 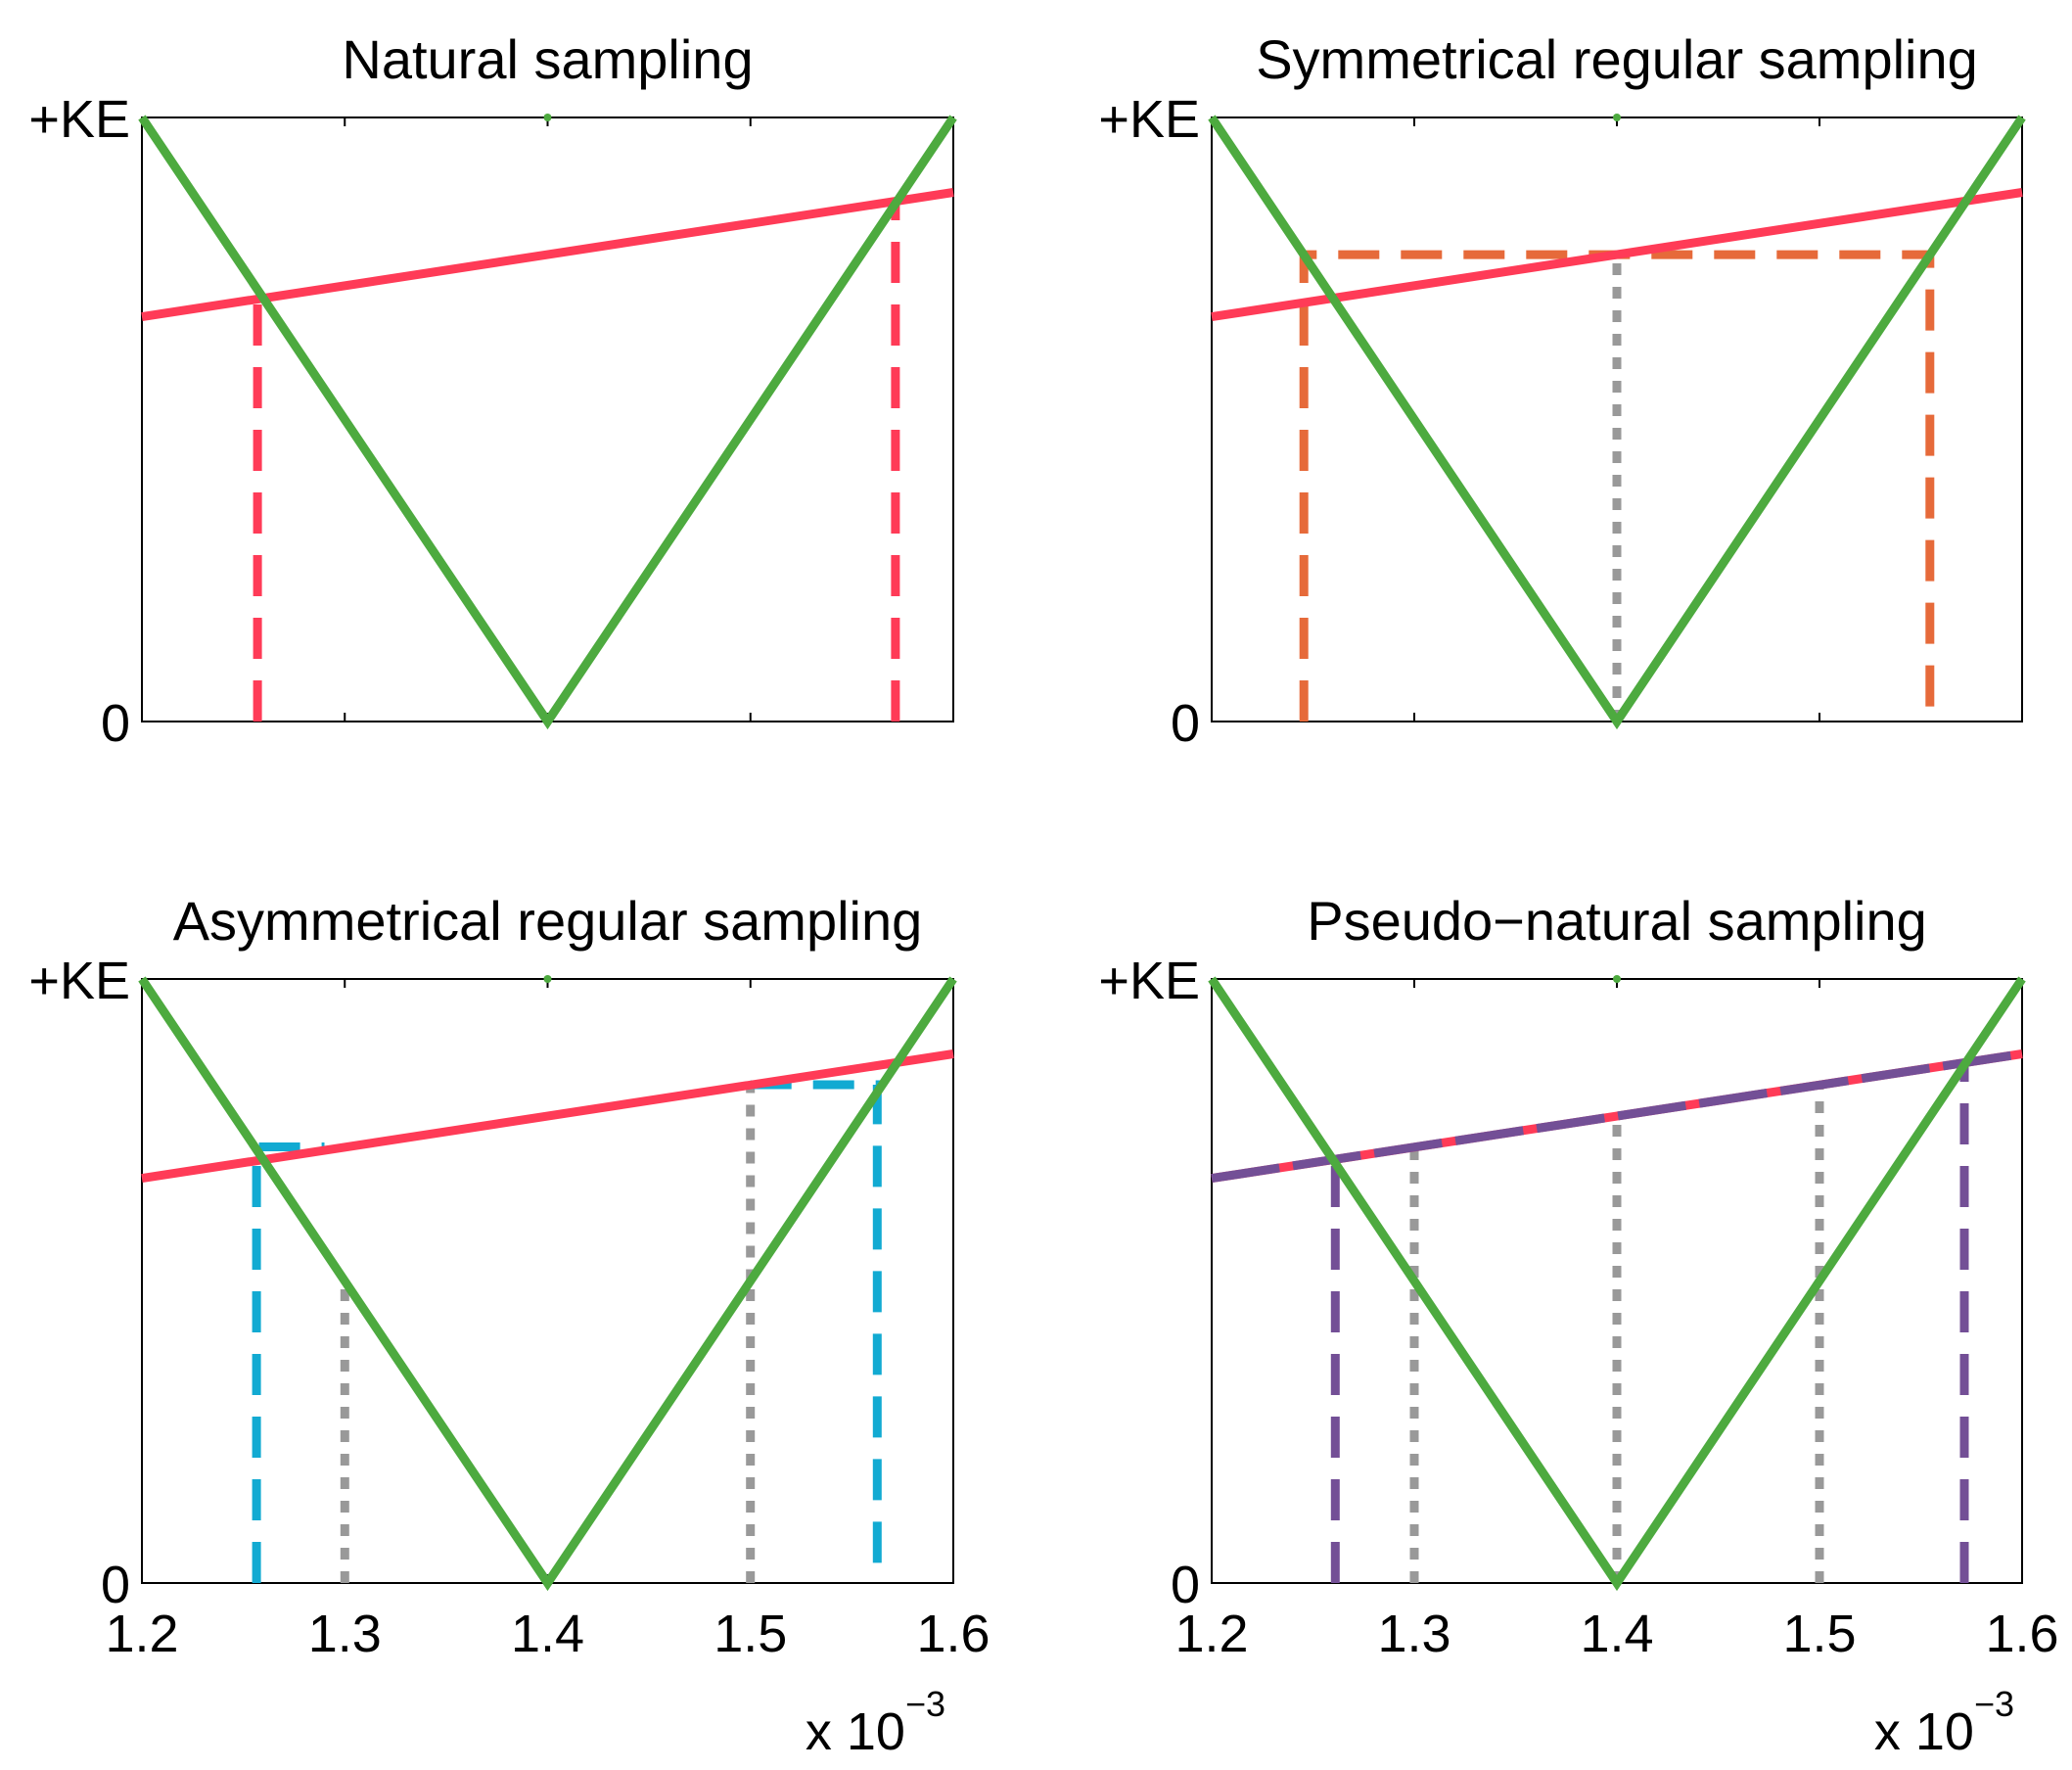 What do you see at coordinates (1617, 59) in the screenshot?
I see `panel-title: Symmetrical regular sampling` at bounding box center [1617, 59].